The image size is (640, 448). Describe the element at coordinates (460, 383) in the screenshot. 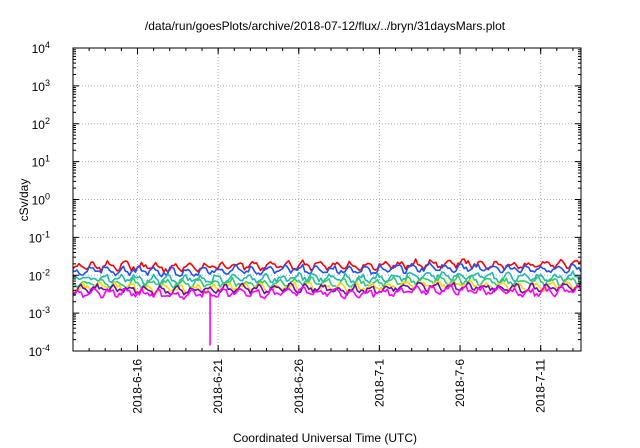

I see `x-tick-label: 2018-7-6` at that location.